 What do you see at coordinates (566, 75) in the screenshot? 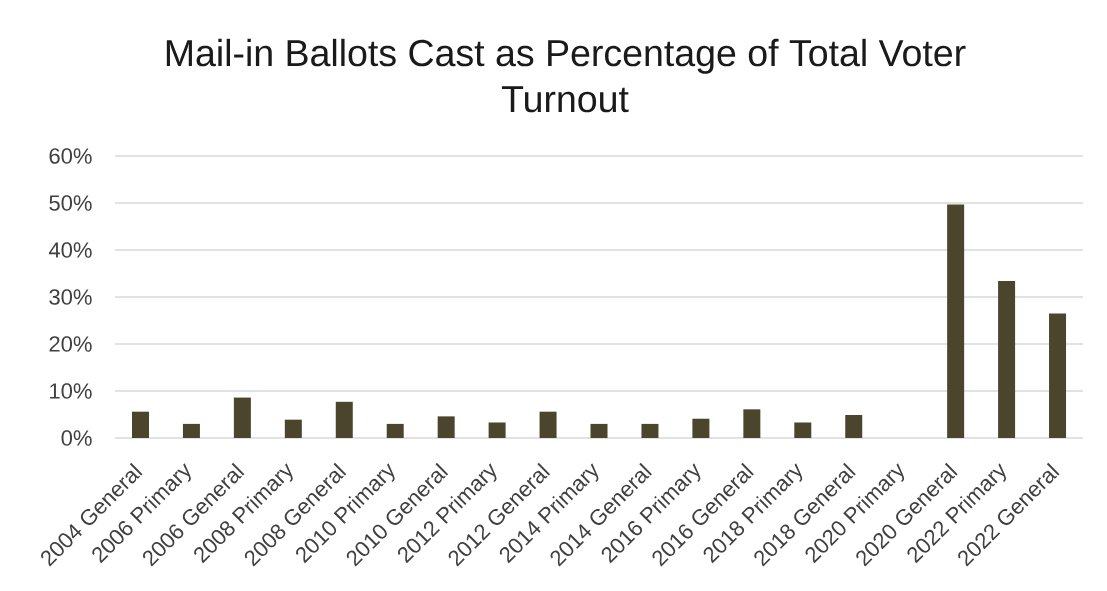
I see `chart-title: Mail-in Ballots Cast as Percentage of Total Voter Turnout` at bounding box center [566, 75].